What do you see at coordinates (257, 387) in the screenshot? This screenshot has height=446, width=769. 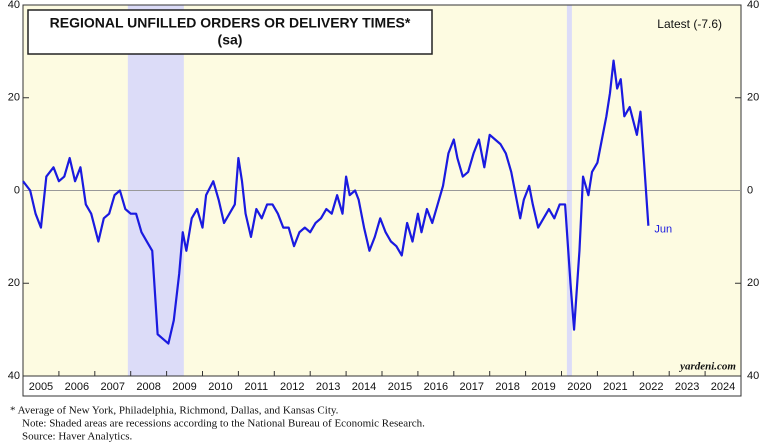 I see `x-tick-label: 2011` at bounding box center [257, 387].